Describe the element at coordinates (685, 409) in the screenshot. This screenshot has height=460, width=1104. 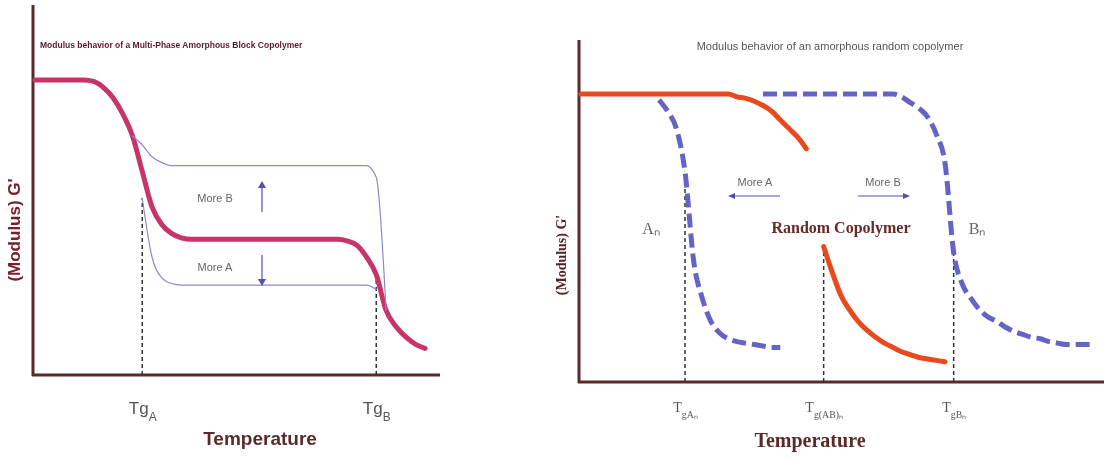
I see `x-tick-label: T$_{gAₙ}$` at that location.